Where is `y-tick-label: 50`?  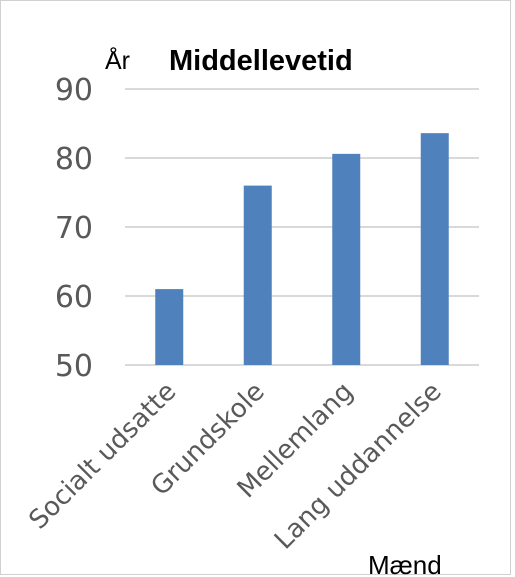
y-tick-label: 50 is located at coordinates (74, 366).